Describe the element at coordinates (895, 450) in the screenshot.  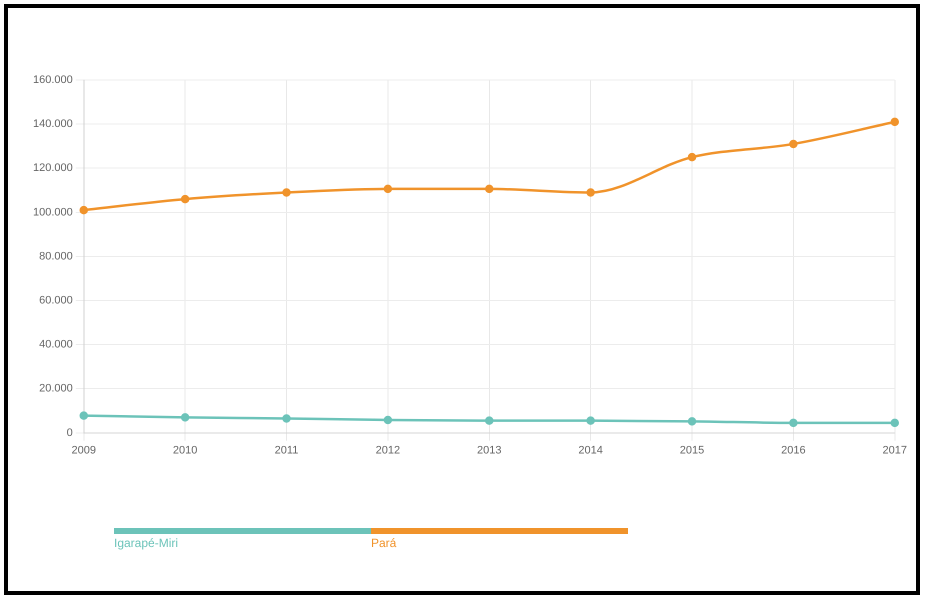
I see `x-tick-label: 2017` at that location.